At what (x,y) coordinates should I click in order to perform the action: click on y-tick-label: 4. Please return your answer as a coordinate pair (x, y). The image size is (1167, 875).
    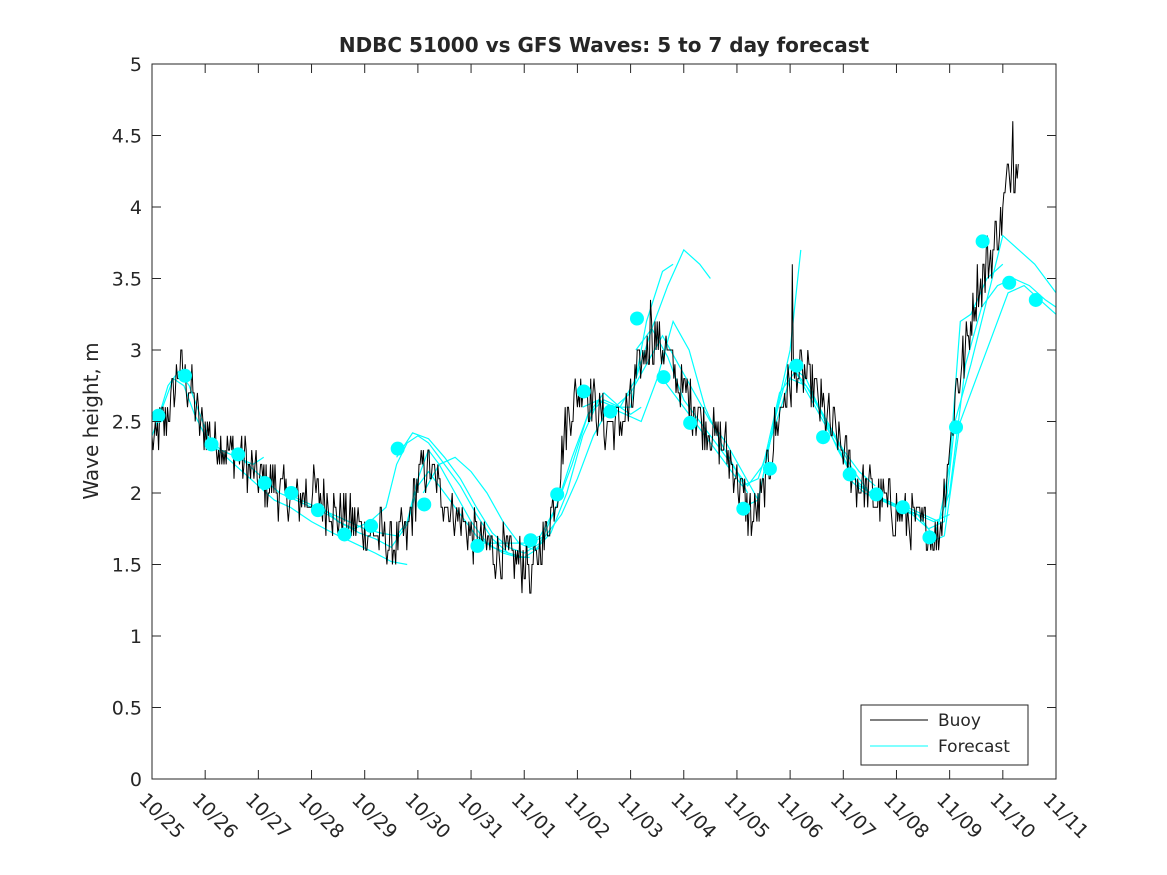
    Looking at the image, I should click on (136, 208).